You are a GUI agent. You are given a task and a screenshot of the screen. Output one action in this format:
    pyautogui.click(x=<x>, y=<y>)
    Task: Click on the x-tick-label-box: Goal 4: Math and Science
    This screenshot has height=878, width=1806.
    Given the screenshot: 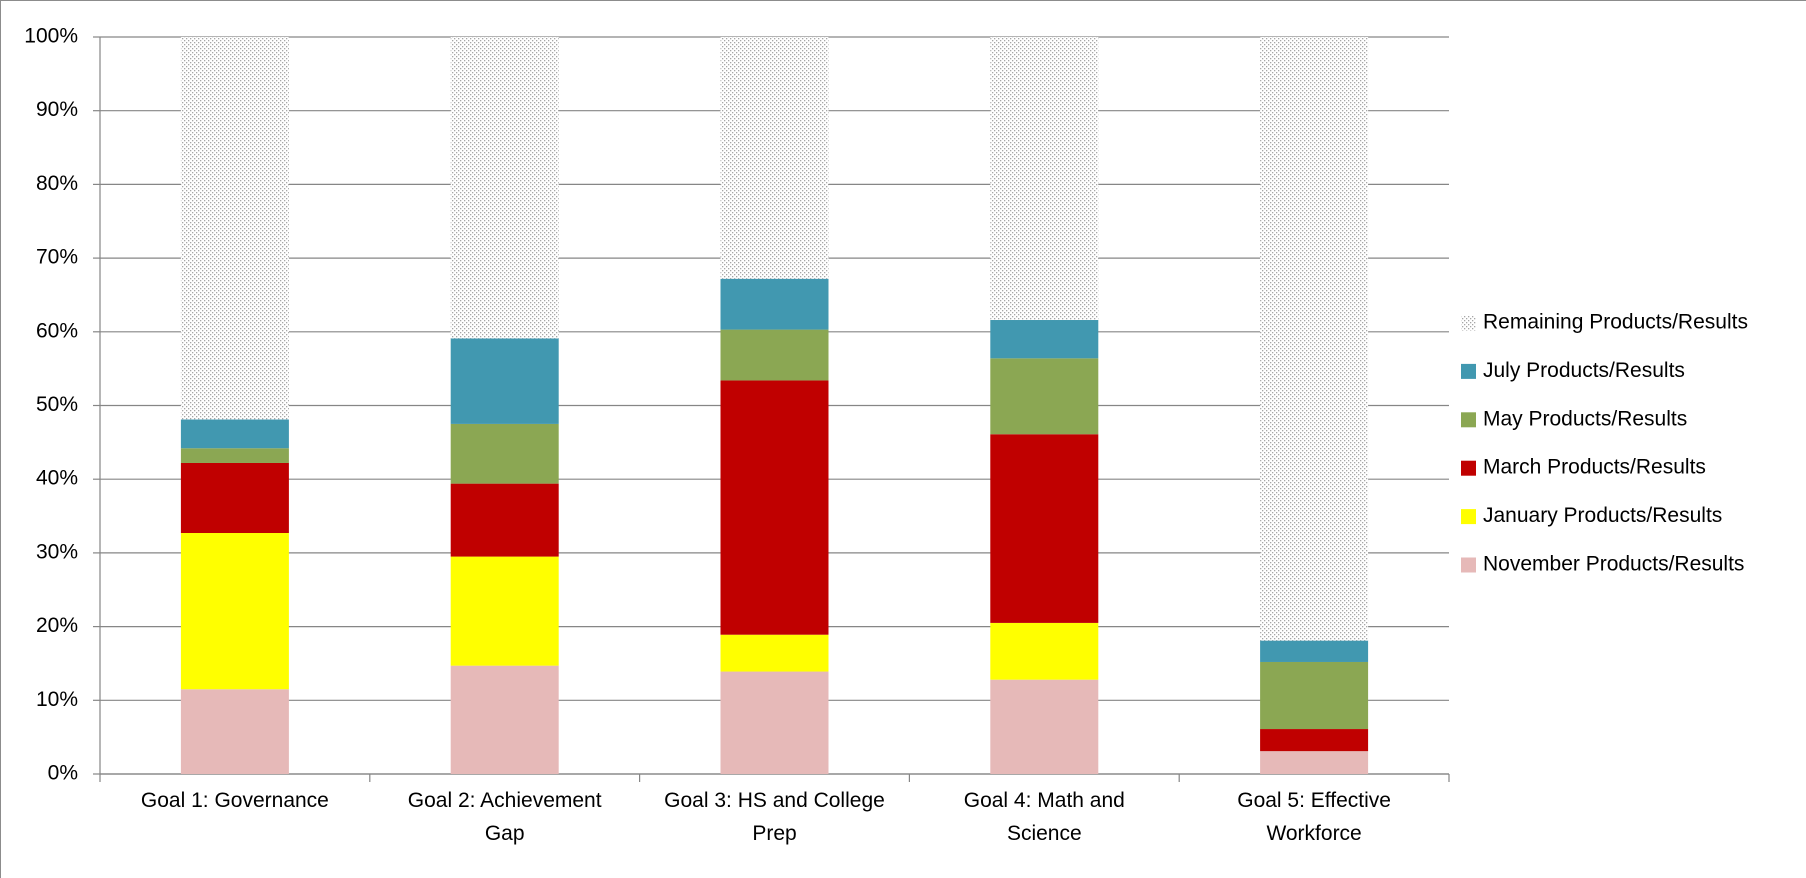 What is the action you would take?
    pyautogui.click(x=1044, y=817)
    